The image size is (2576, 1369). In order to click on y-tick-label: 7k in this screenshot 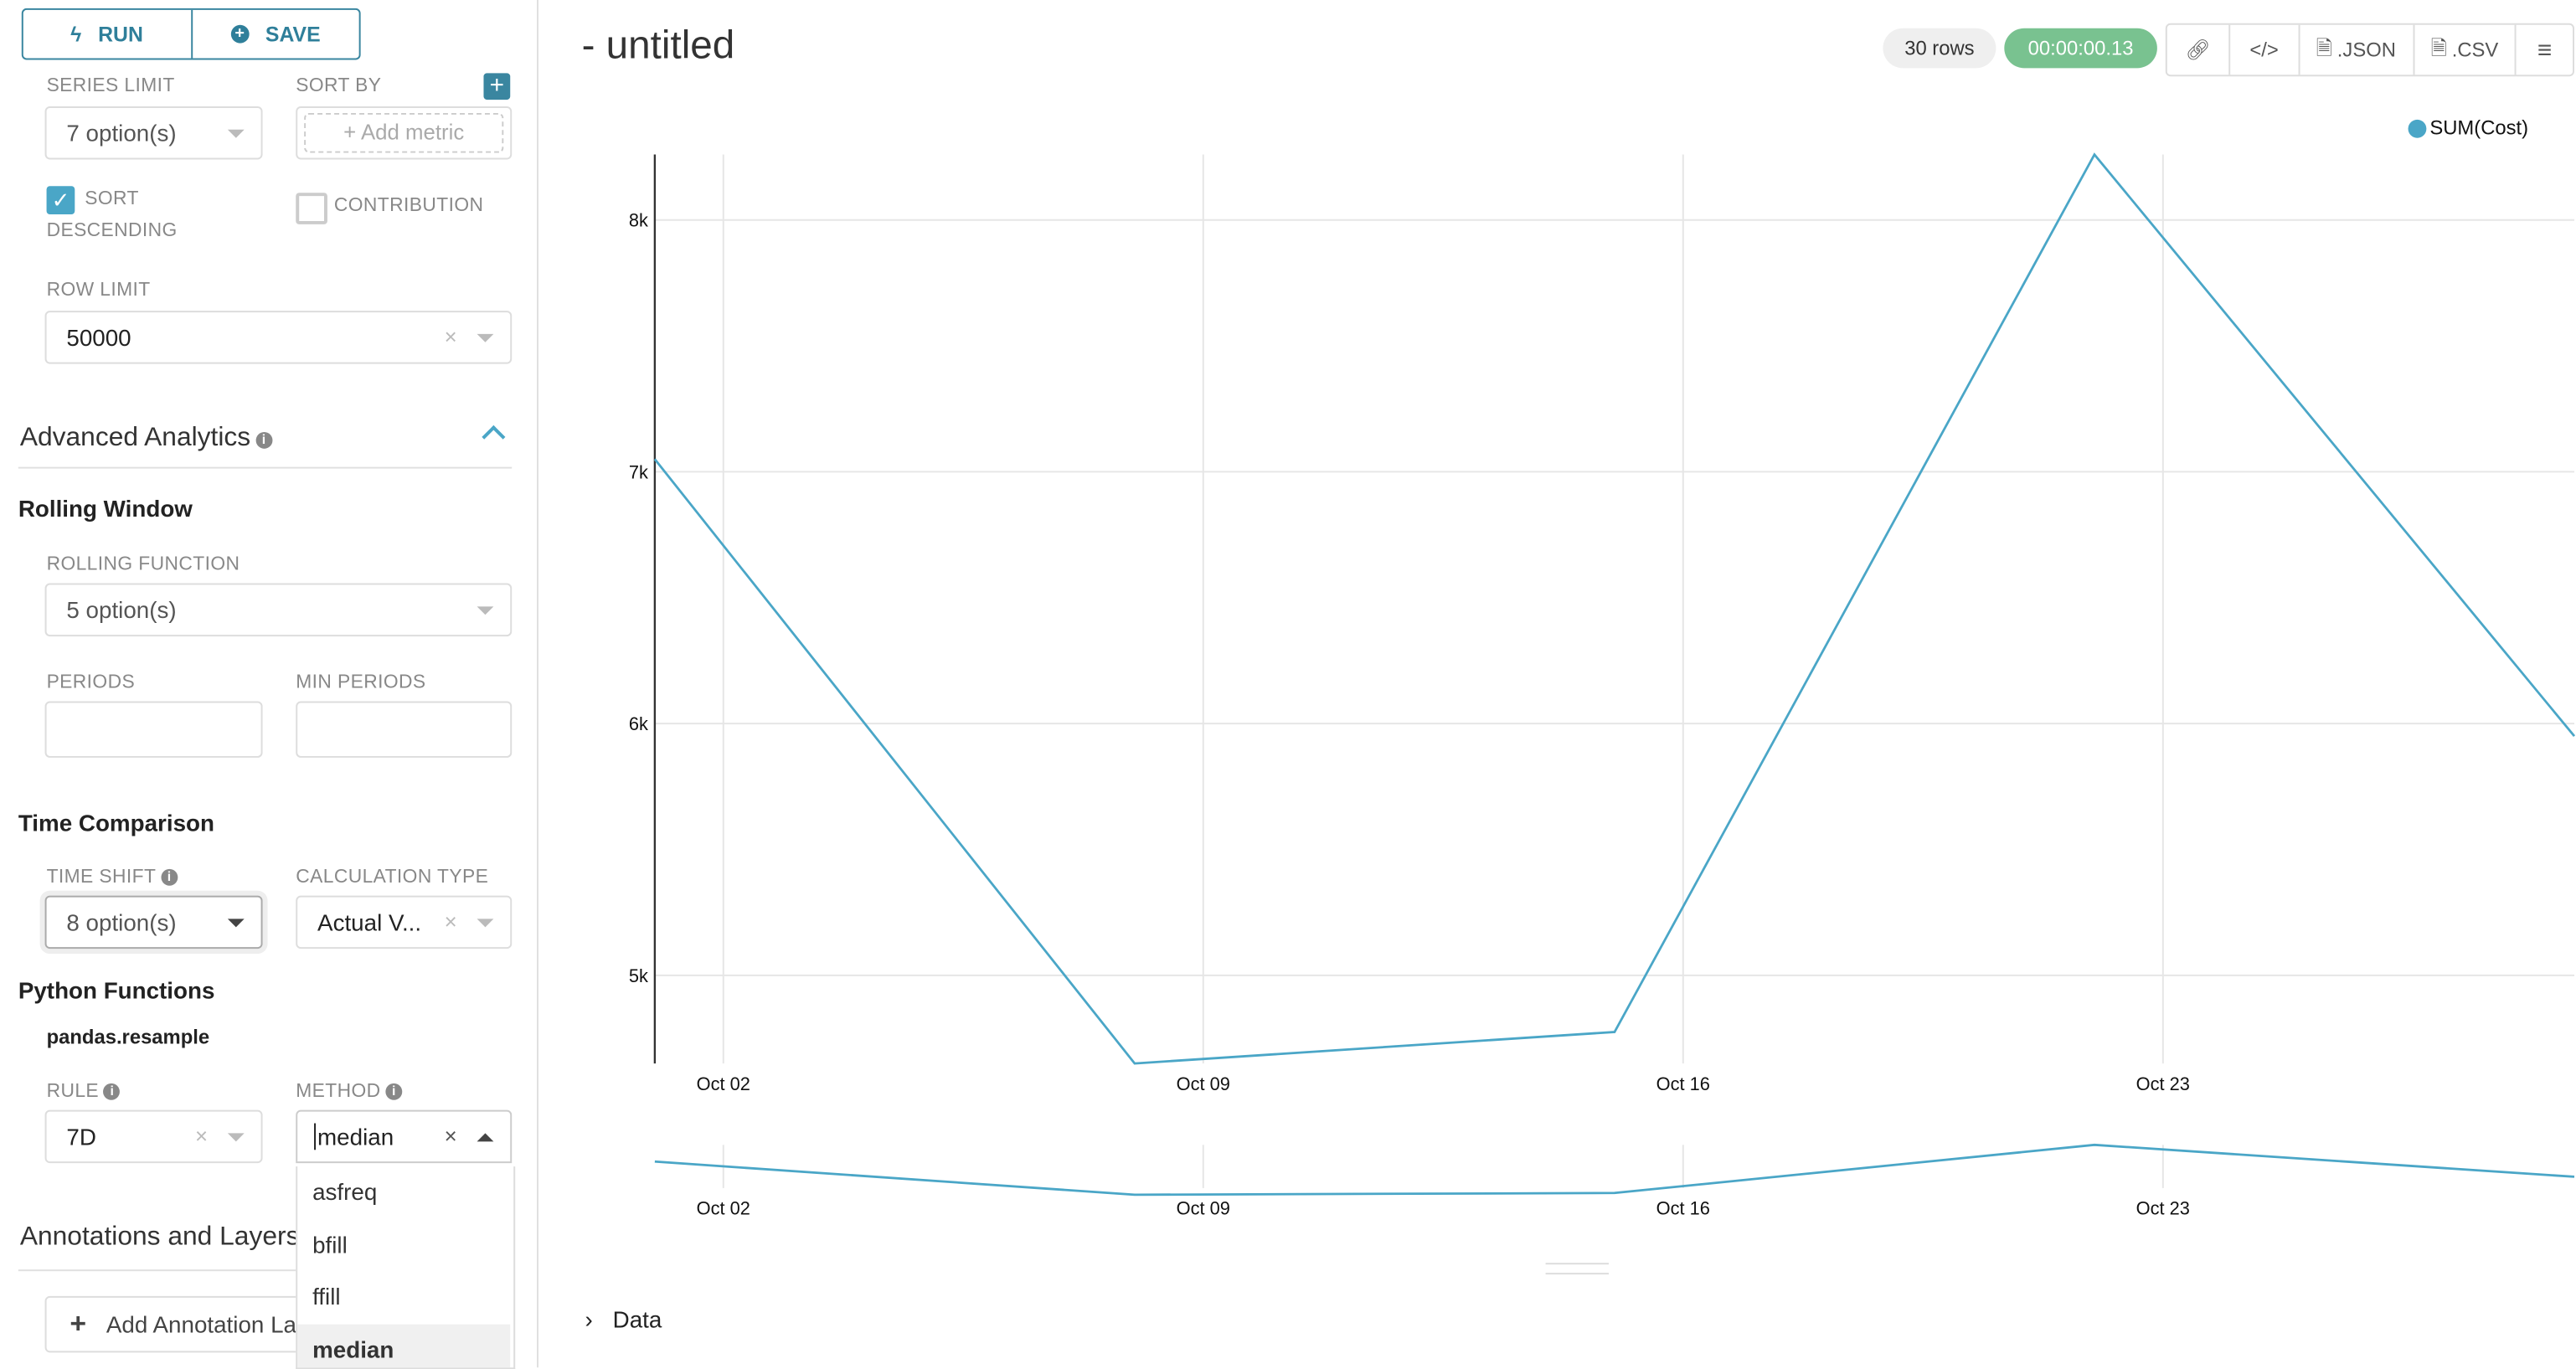, I will do `click(638, 472)`.